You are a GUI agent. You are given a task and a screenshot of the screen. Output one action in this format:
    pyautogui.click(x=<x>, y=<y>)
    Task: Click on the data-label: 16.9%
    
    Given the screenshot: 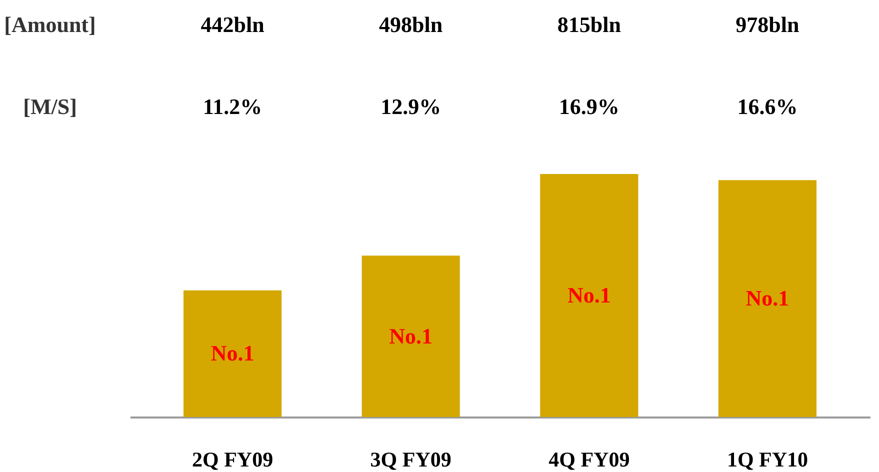 What is the action you would take?
    pyautogui.click(x=589, y=106)
    